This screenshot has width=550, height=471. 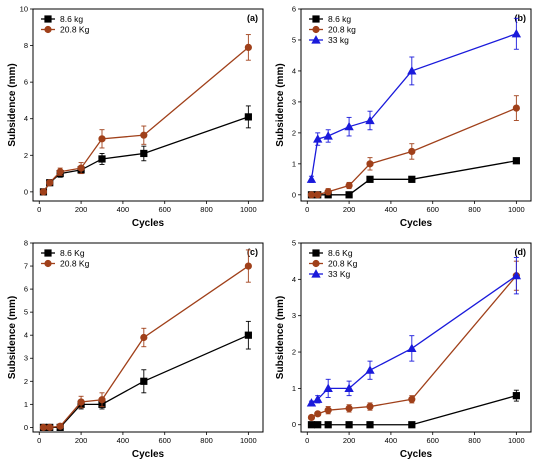 What do you see at coordinates (26, 266) in the screenshot?
I see `y-tick-label: 7` at bounding box center [26, 266].